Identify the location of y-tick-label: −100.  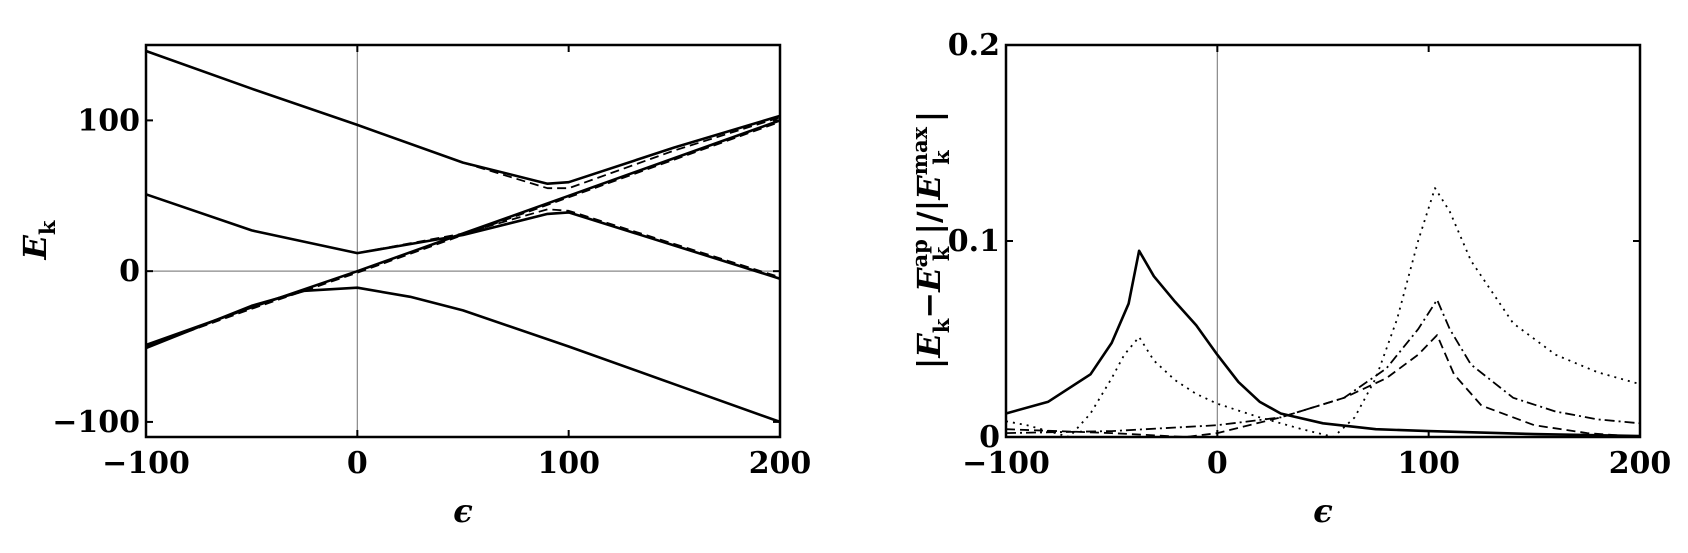
(96, 422).